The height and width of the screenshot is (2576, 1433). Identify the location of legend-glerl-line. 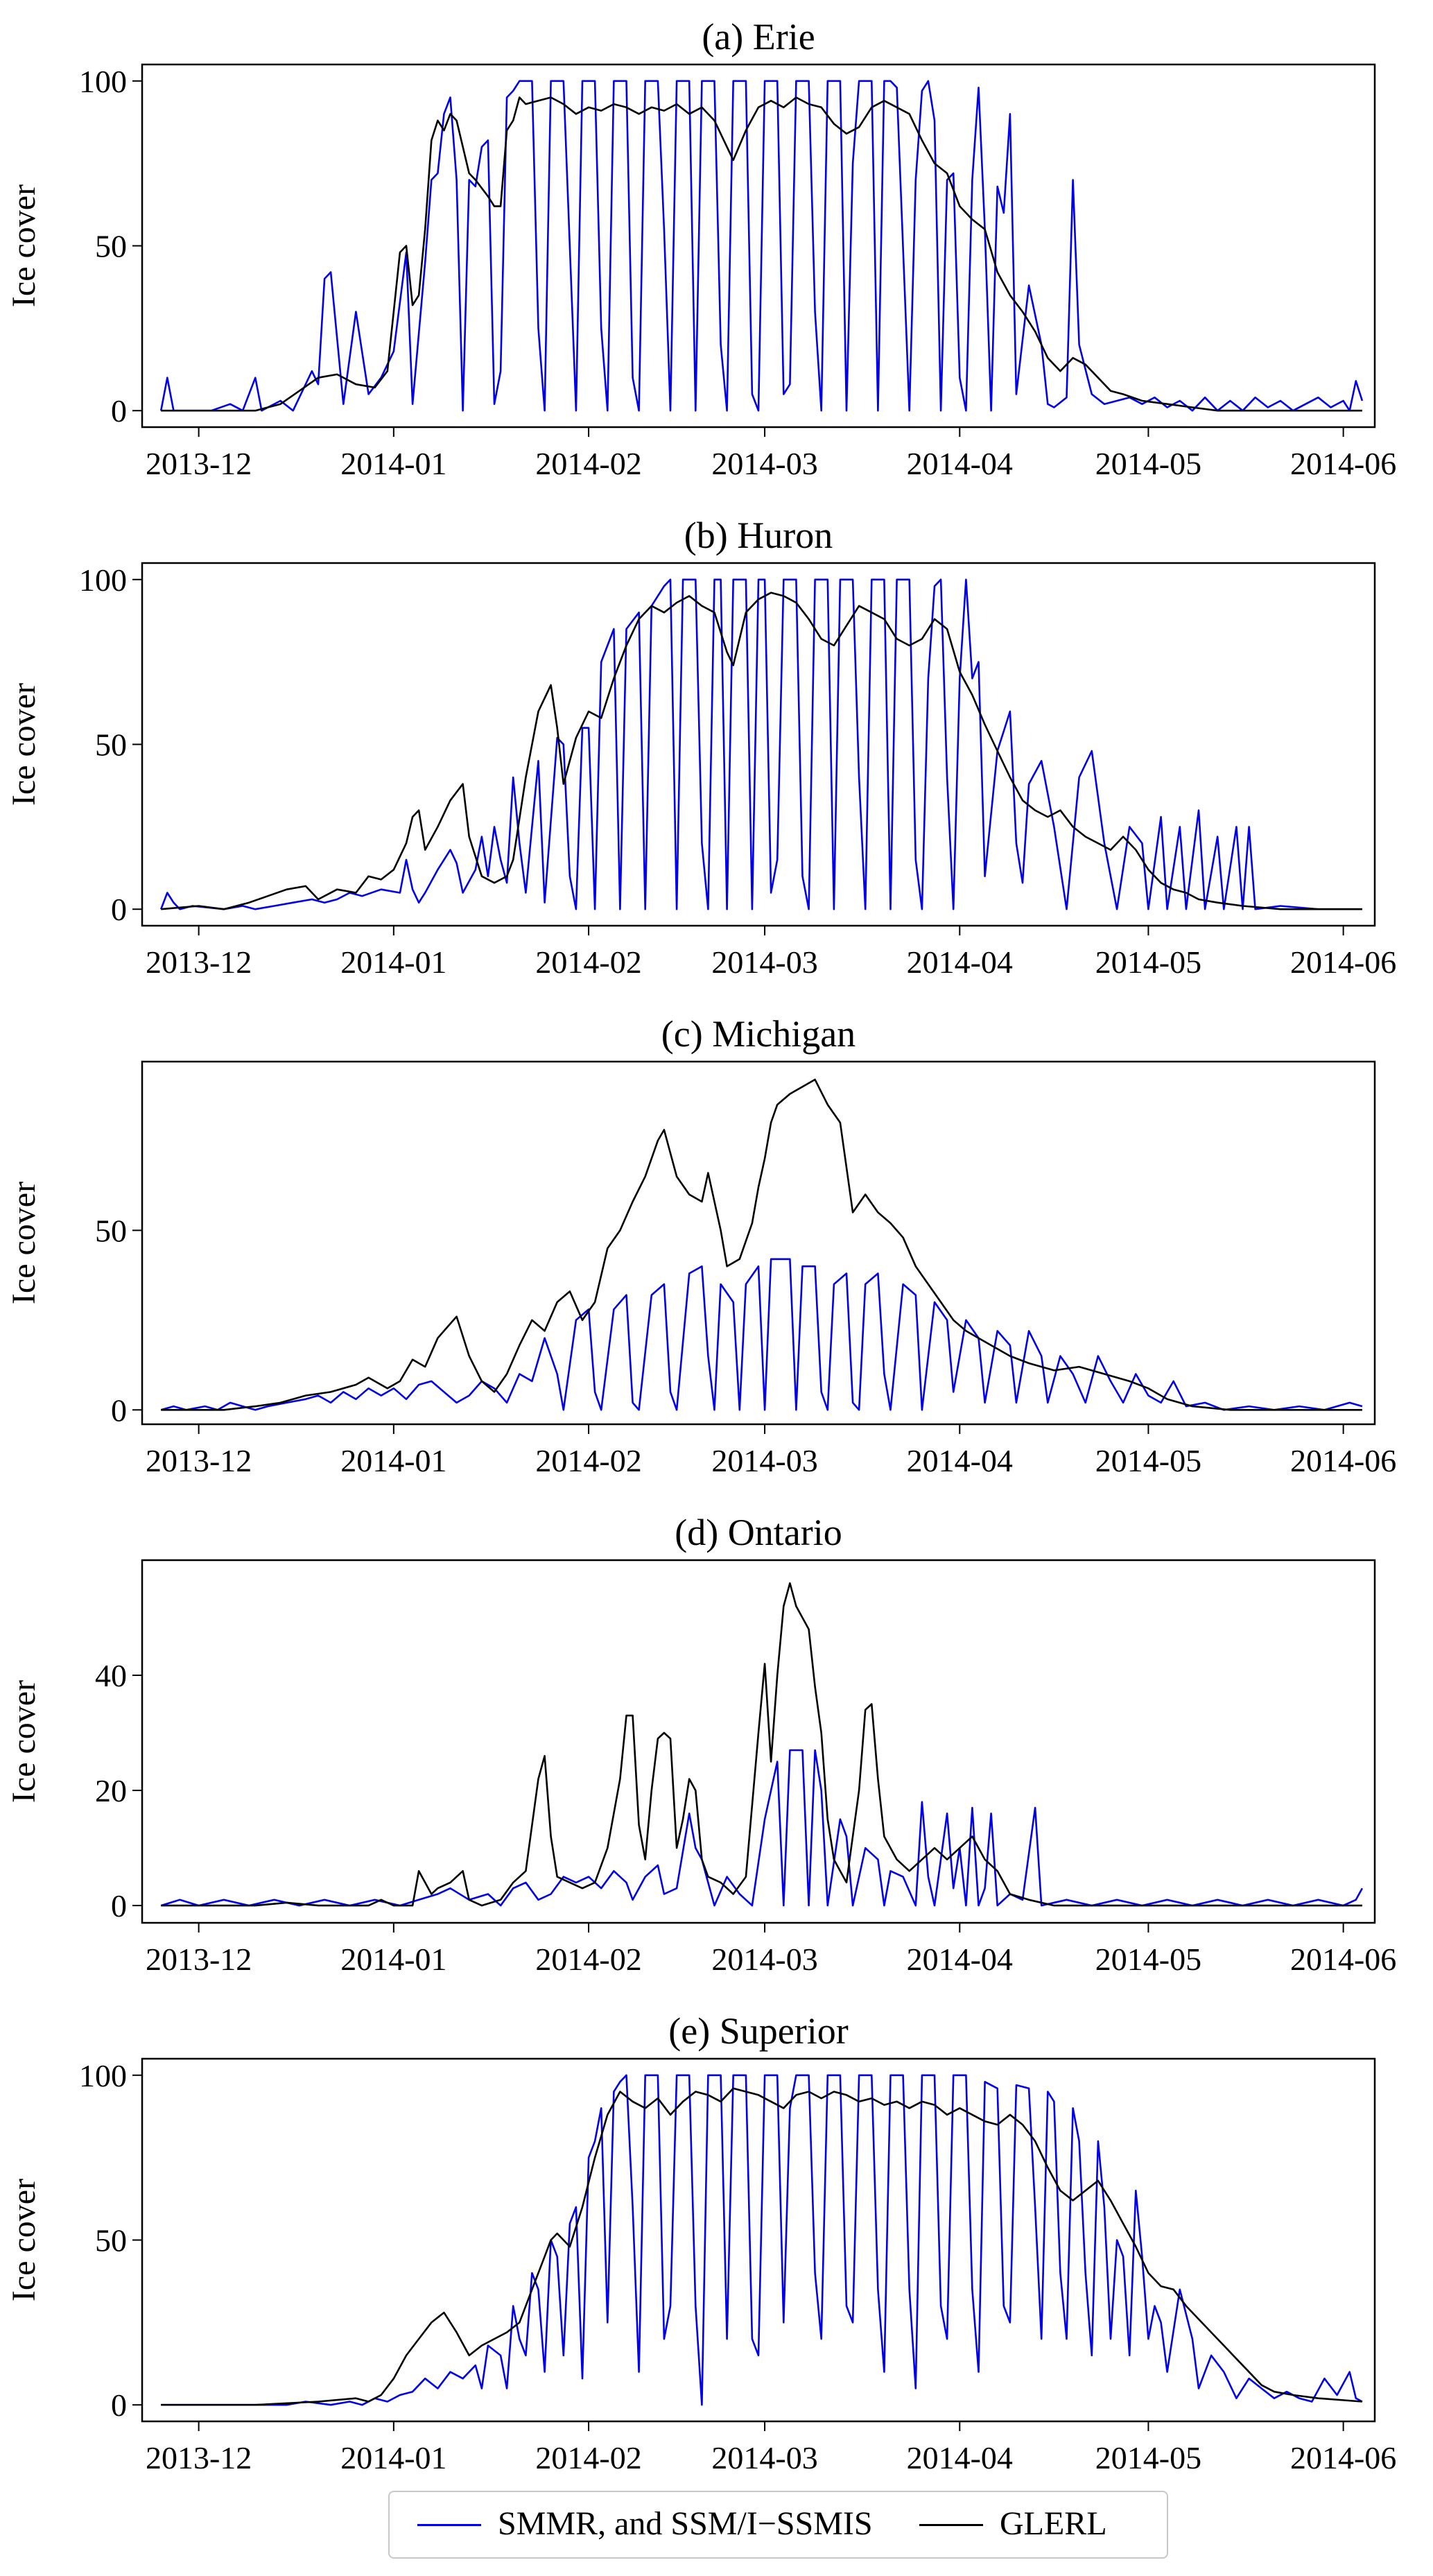
(951, 2525).